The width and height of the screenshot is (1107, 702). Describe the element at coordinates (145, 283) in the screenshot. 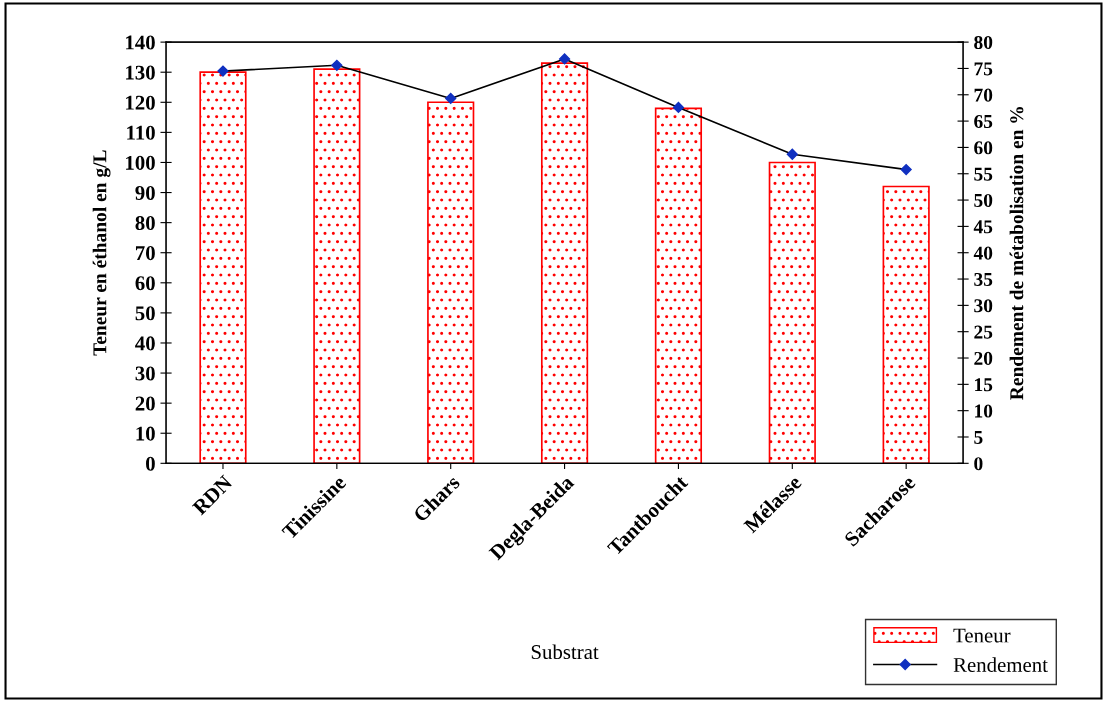

I see `y-tick-label: 60` at that location.